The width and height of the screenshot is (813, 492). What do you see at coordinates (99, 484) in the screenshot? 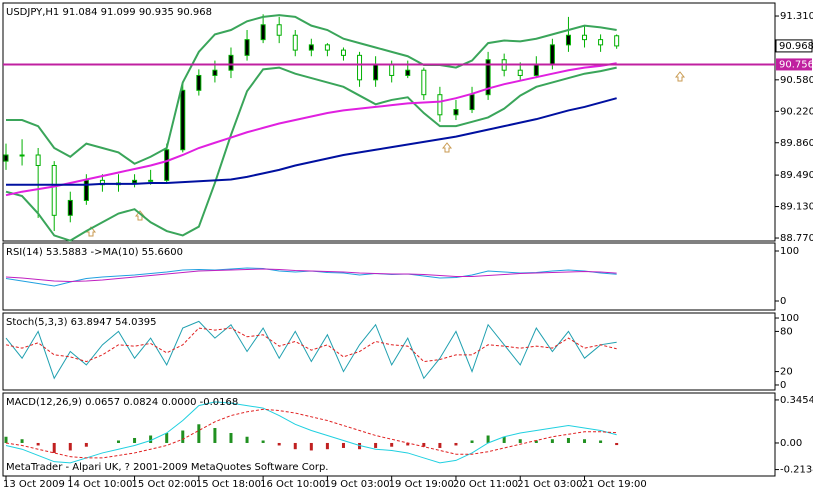
I see `x-tick-label: 14 Oct 10:00` at bounding box center [99, 484].